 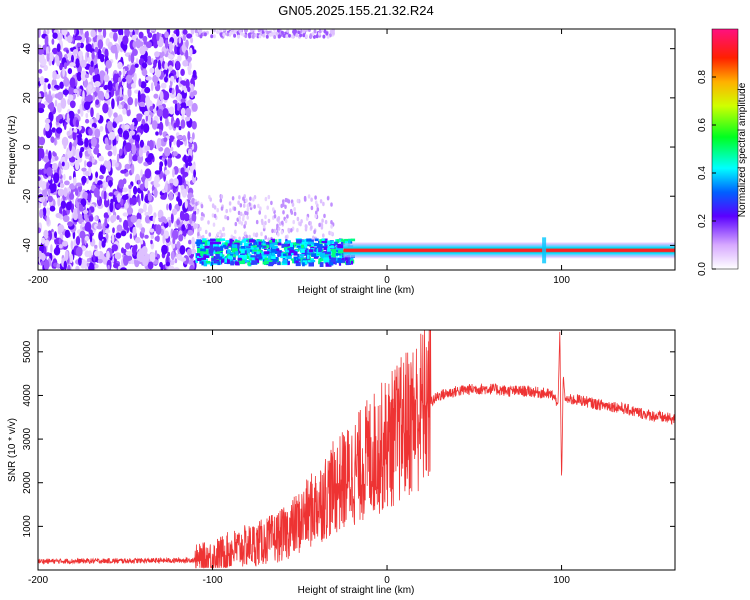 I want to click on x-tick-label: 100, so click(x=561, y=580).